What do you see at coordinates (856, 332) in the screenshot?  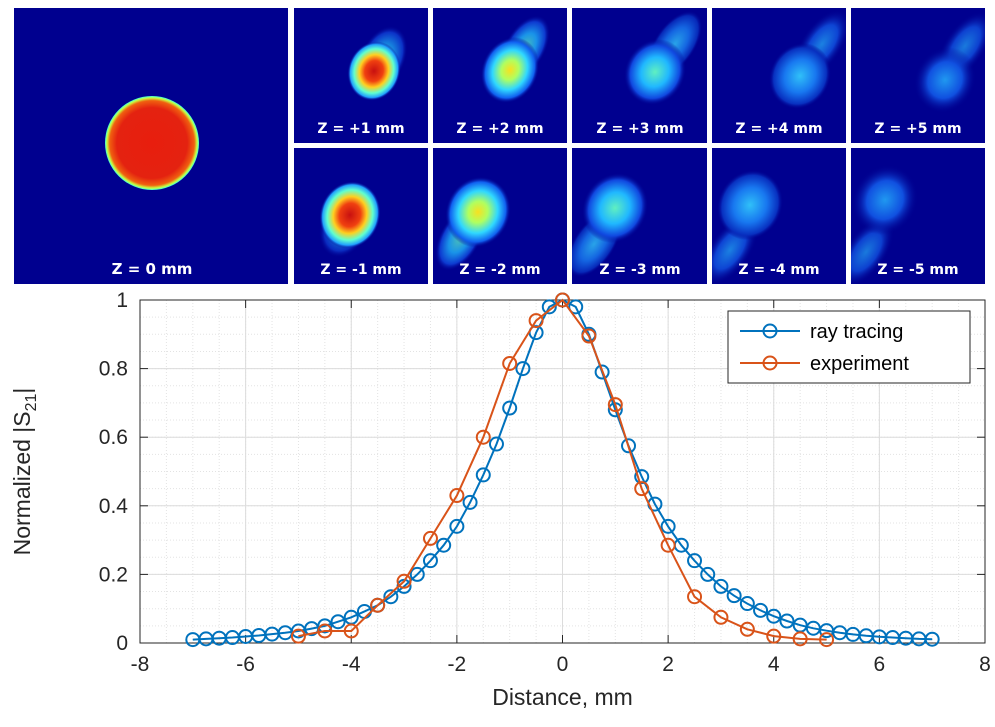 I see `legend-label: ray tracing` at bounding box center [856, 332].